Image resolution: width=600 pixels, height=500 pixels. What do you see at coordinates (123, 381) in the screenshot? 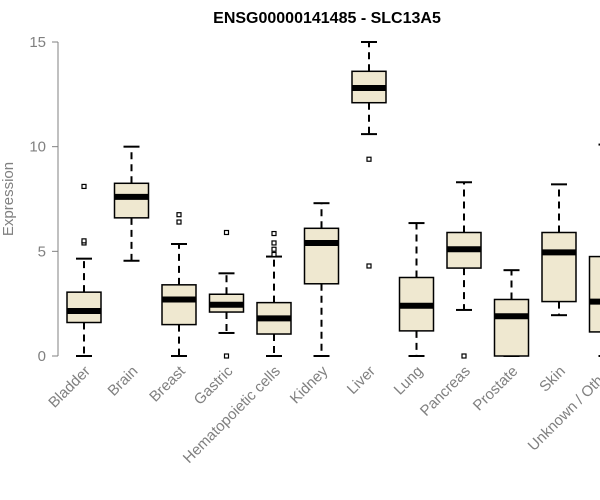
I see `x-tick-label: Brain` at bounding box center [123, 381].